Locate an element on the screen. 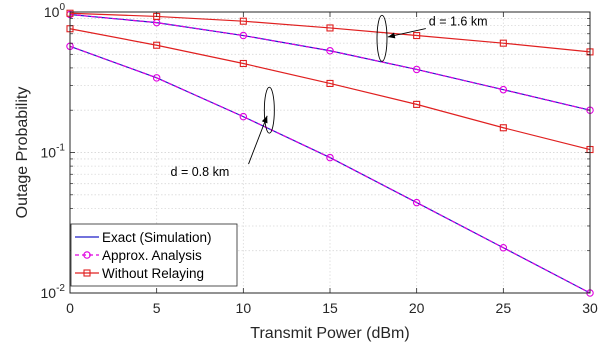 The width and height of the screenshot is (611, 354). legend-entry: Without Relaying is located at coordinates (139, 273).